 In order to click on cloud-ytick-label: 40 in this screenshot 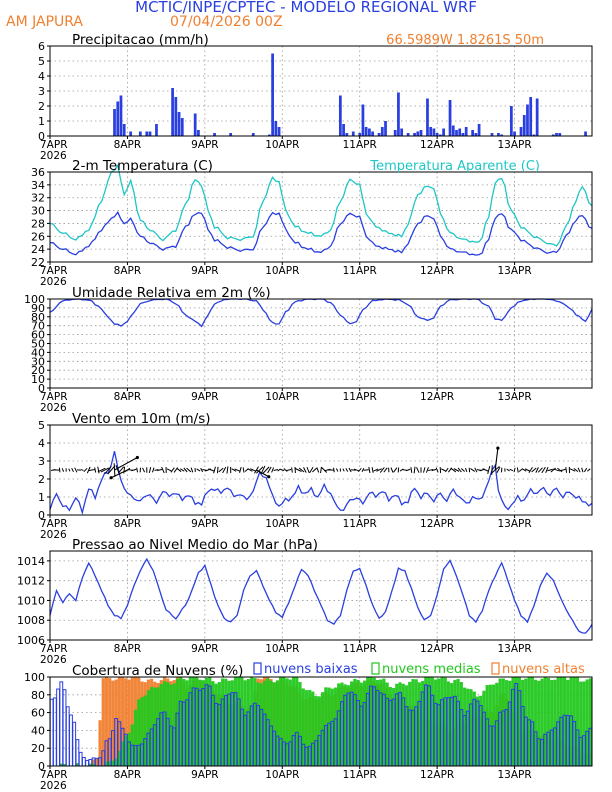, I will do `click(38, 730)`.